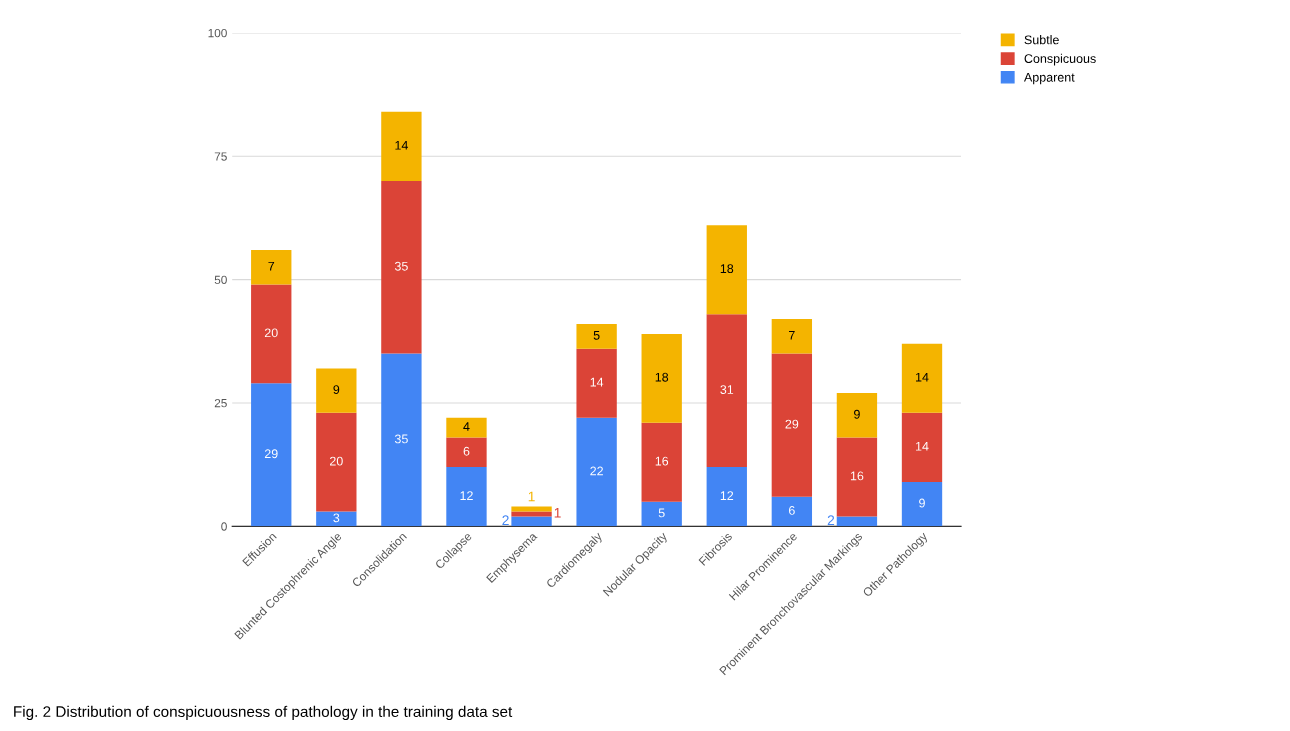  I want to click on y-tick-label: 25, so click(220, 403).